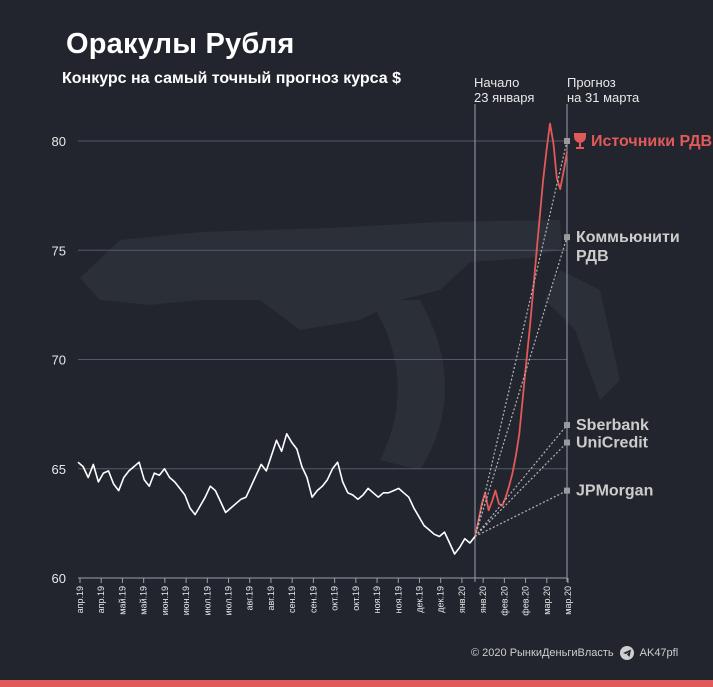 This screenshot has height=687, width=713. I want to click on forecaster-label: РДВ, so click(592, 256).